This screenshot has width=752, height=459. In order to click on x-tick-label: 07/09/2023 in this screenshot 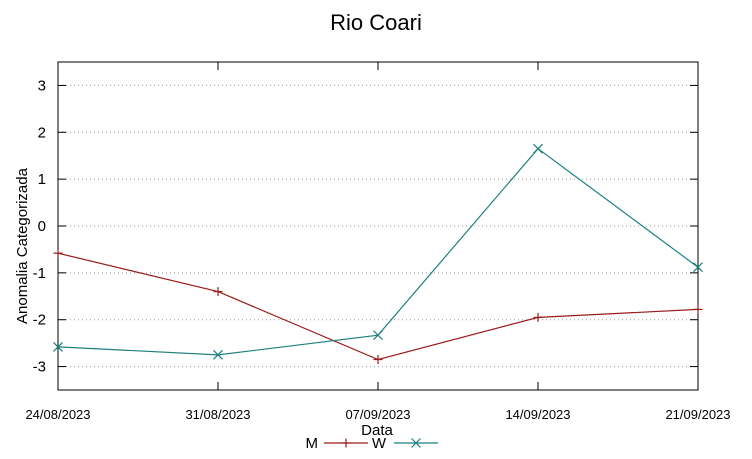, I will do `click(377, 414)`.